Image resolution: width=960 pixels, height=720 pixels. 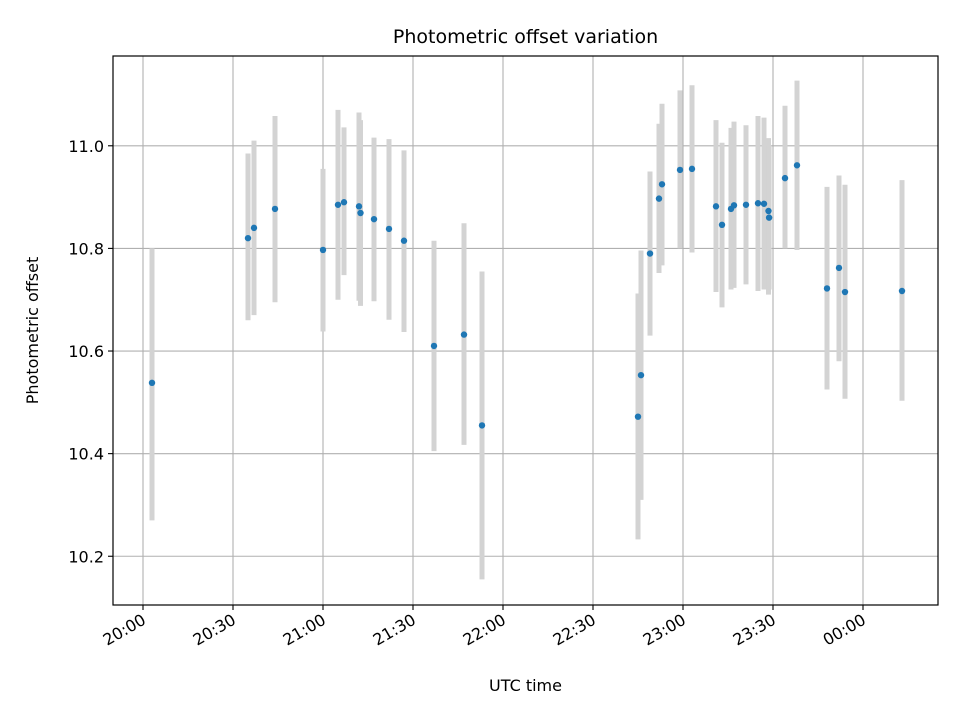 What do you see at coordinates (525, 685) in the screenshot?
I see `x-axis-label: UTC time` at bounding box center [525, 685].